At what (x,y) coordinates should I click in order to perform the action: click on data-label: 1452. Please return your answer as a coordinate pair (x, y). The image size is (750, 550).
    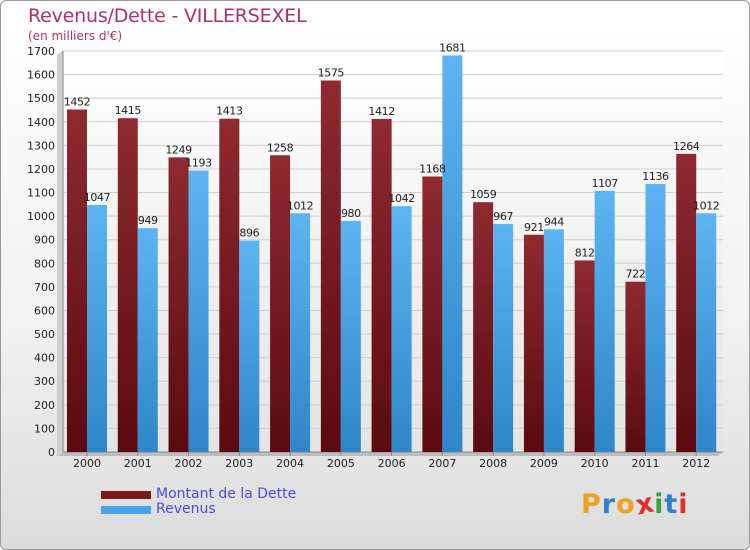
    Looking at the image, I should click on (77, 101).